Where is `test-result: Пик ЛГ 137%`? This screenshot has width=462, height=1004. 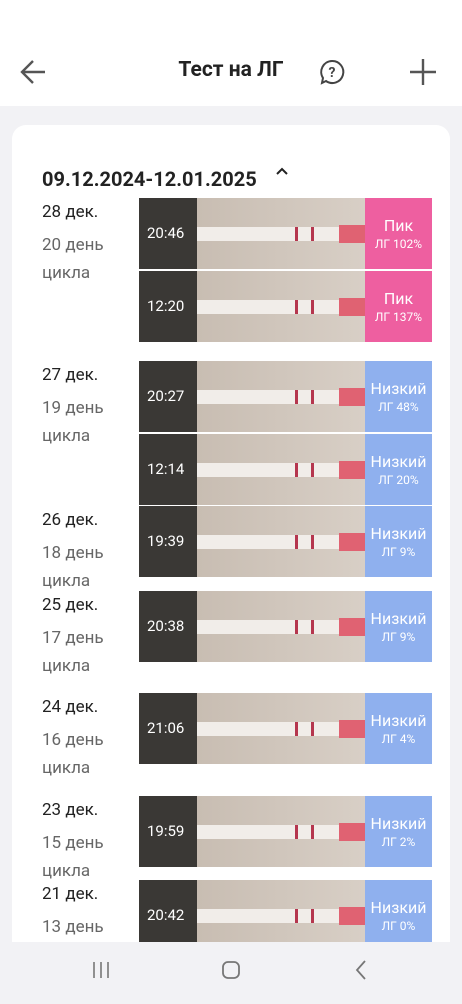 test-result: Пик ЛГ 137% is located at coordinates (398, 306).